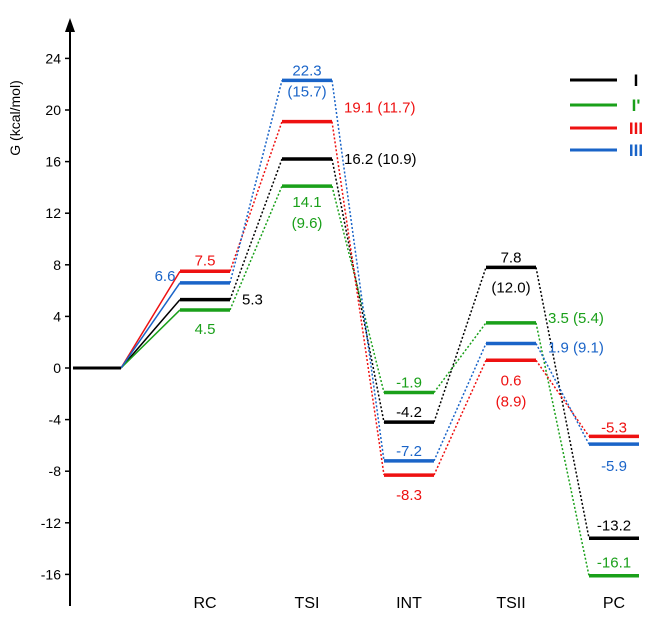 This screenshot has height=625, width=650. I want to click on data-label-secondary: (15.7), so click(306, 91).